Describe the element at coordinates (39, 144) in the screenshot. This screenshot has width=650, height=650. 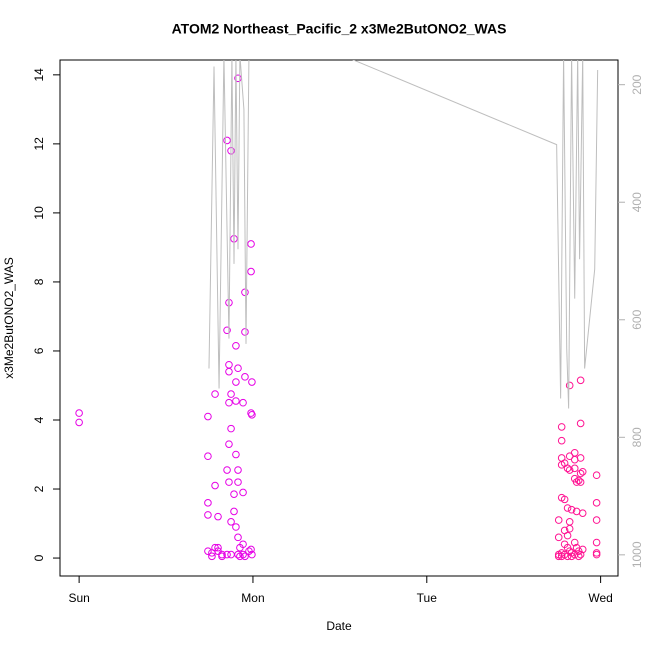
I see `y-tick-label: 12` at that location.